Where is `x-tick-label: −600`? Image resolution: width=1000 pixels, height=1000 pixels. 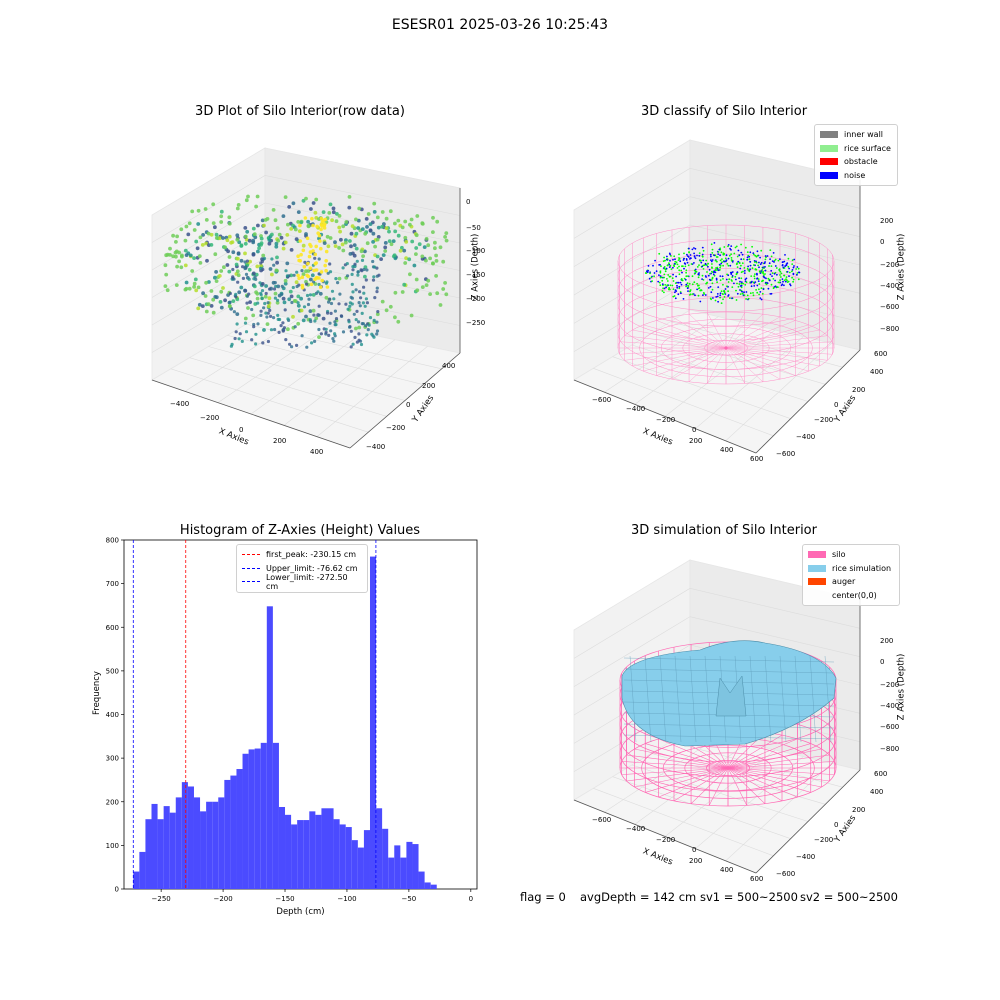
x-tick-label: −600 is located at coordinates (602, 820).